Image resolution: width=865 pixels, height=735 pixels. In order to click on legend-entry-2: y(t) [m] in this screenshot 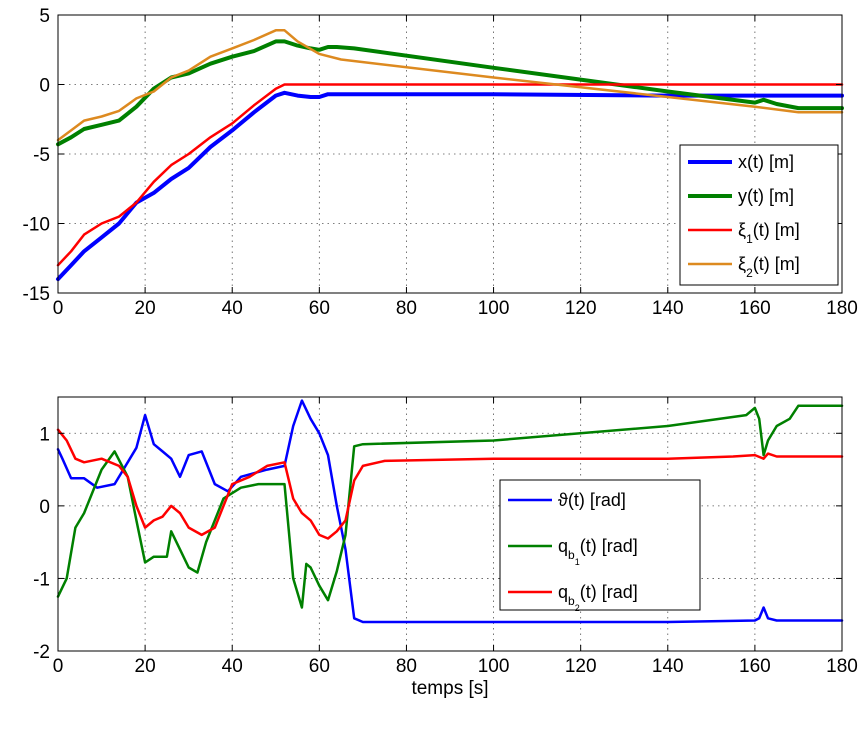, I will do `click(766, 196)`.